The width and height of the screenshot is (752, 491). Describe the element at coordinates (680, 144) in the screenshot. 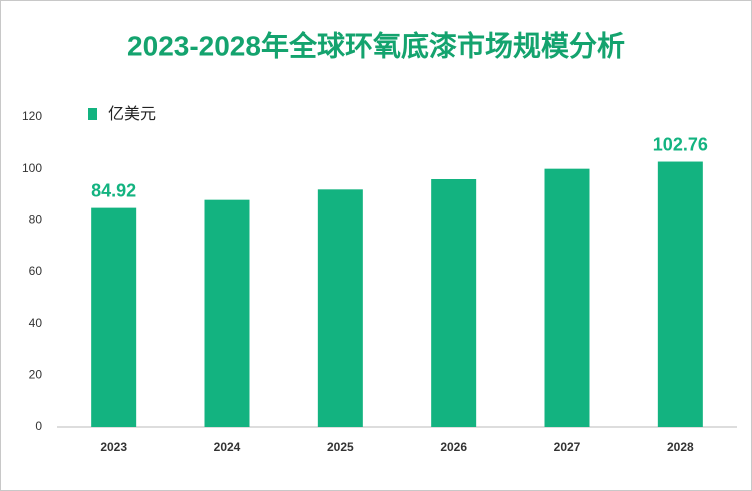

I see `data-label: 102.76` at that location.